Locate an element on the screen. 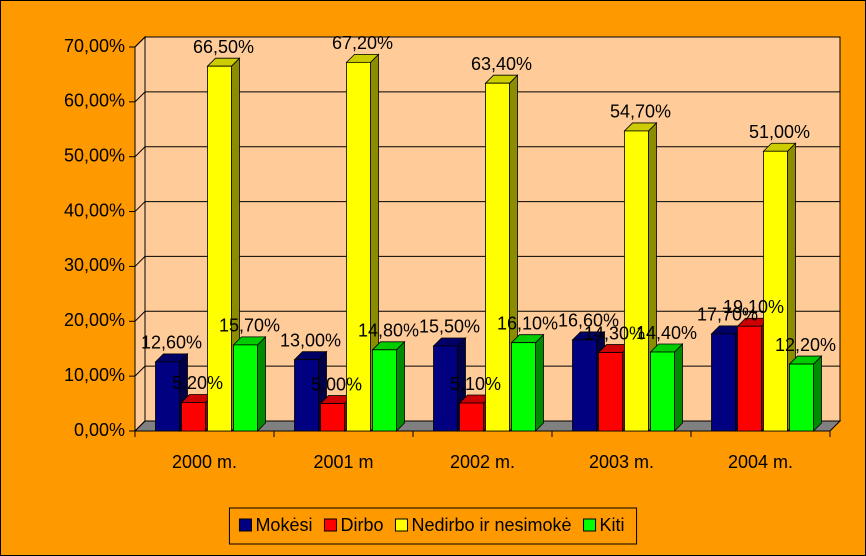  x-tick-label: 2004 m. is located at coordinates (760, 462).